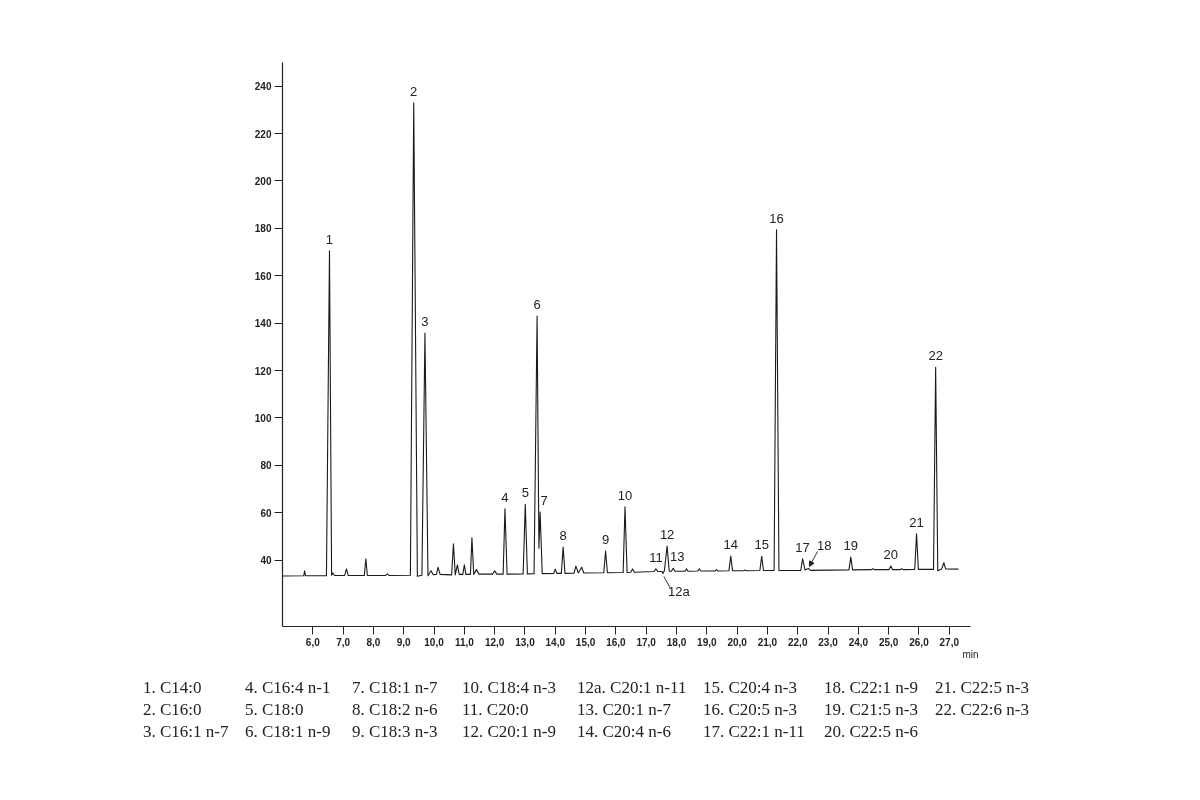 The image size is (1200, 800). What do you see at coordinates (750, 687) in the screenshot?
I see `text: 15. C20:4 n-3` at bounding box center [750, 687].